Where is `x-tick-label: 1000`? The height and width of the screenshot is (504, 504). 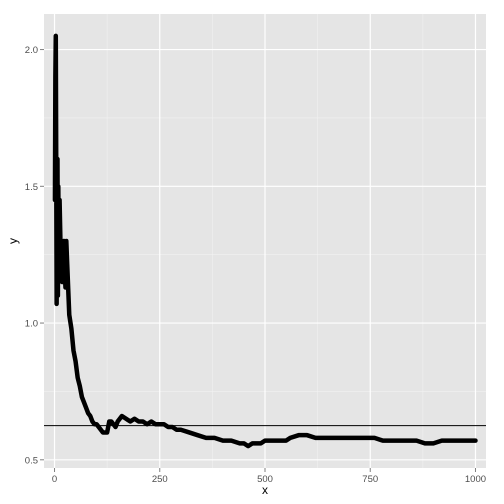
x-tick-label: 1000 is located at coordinates (475, 479).